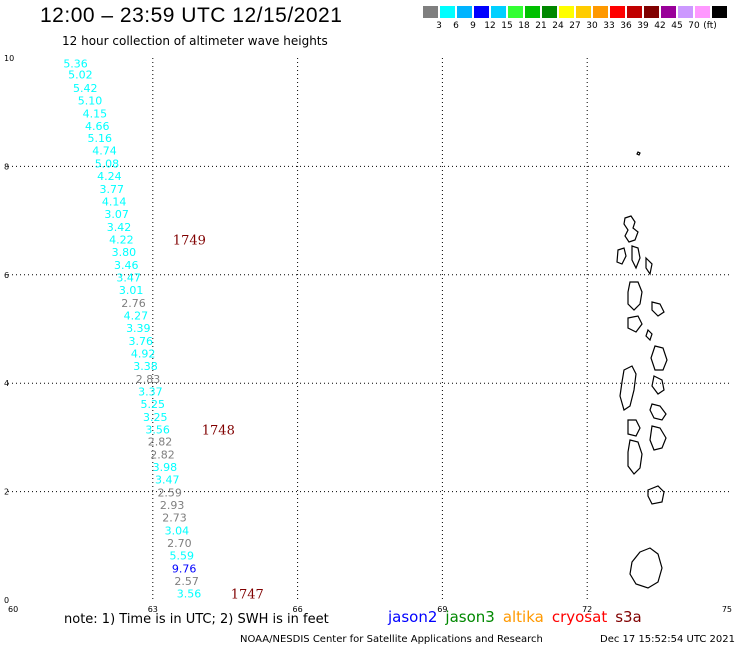 This screenshot has width=740, height=650. I want to click on legend-label: 9, so click(473, 26).